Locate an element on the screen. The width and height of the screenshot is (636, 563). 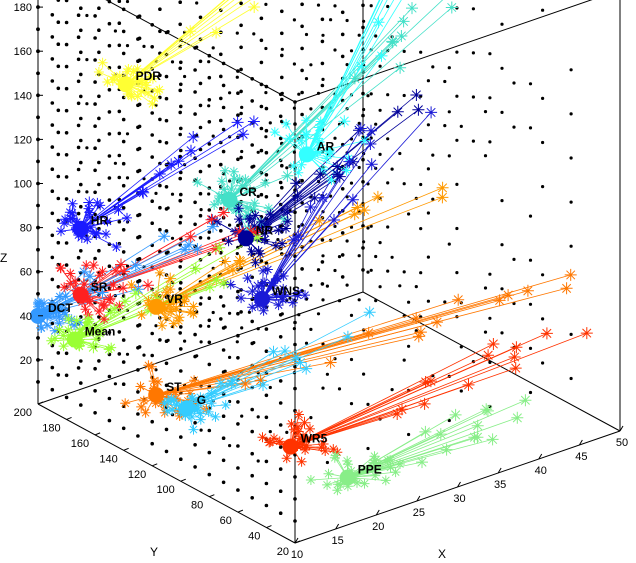
x-tick-mark is located at coordinates (580, 442).